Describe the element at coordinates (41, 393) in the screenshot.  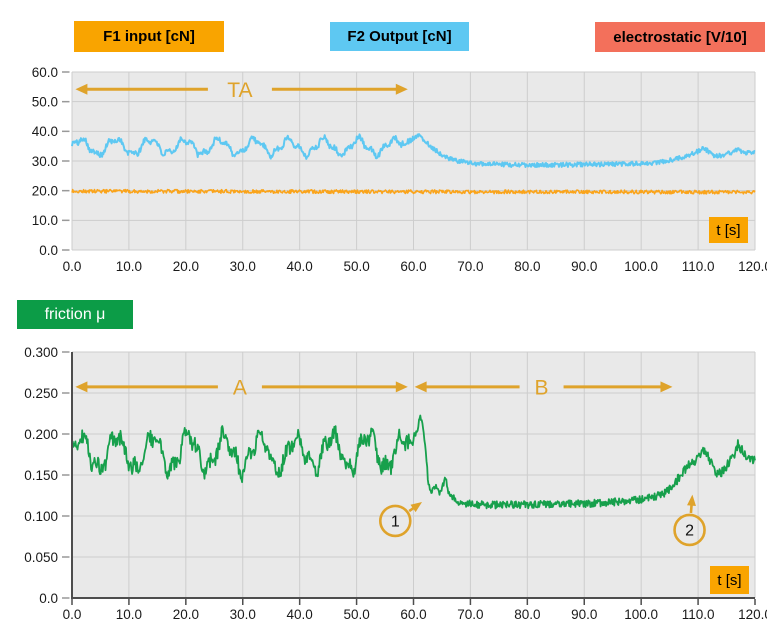
I see `svg-text: 0.250` at that location.